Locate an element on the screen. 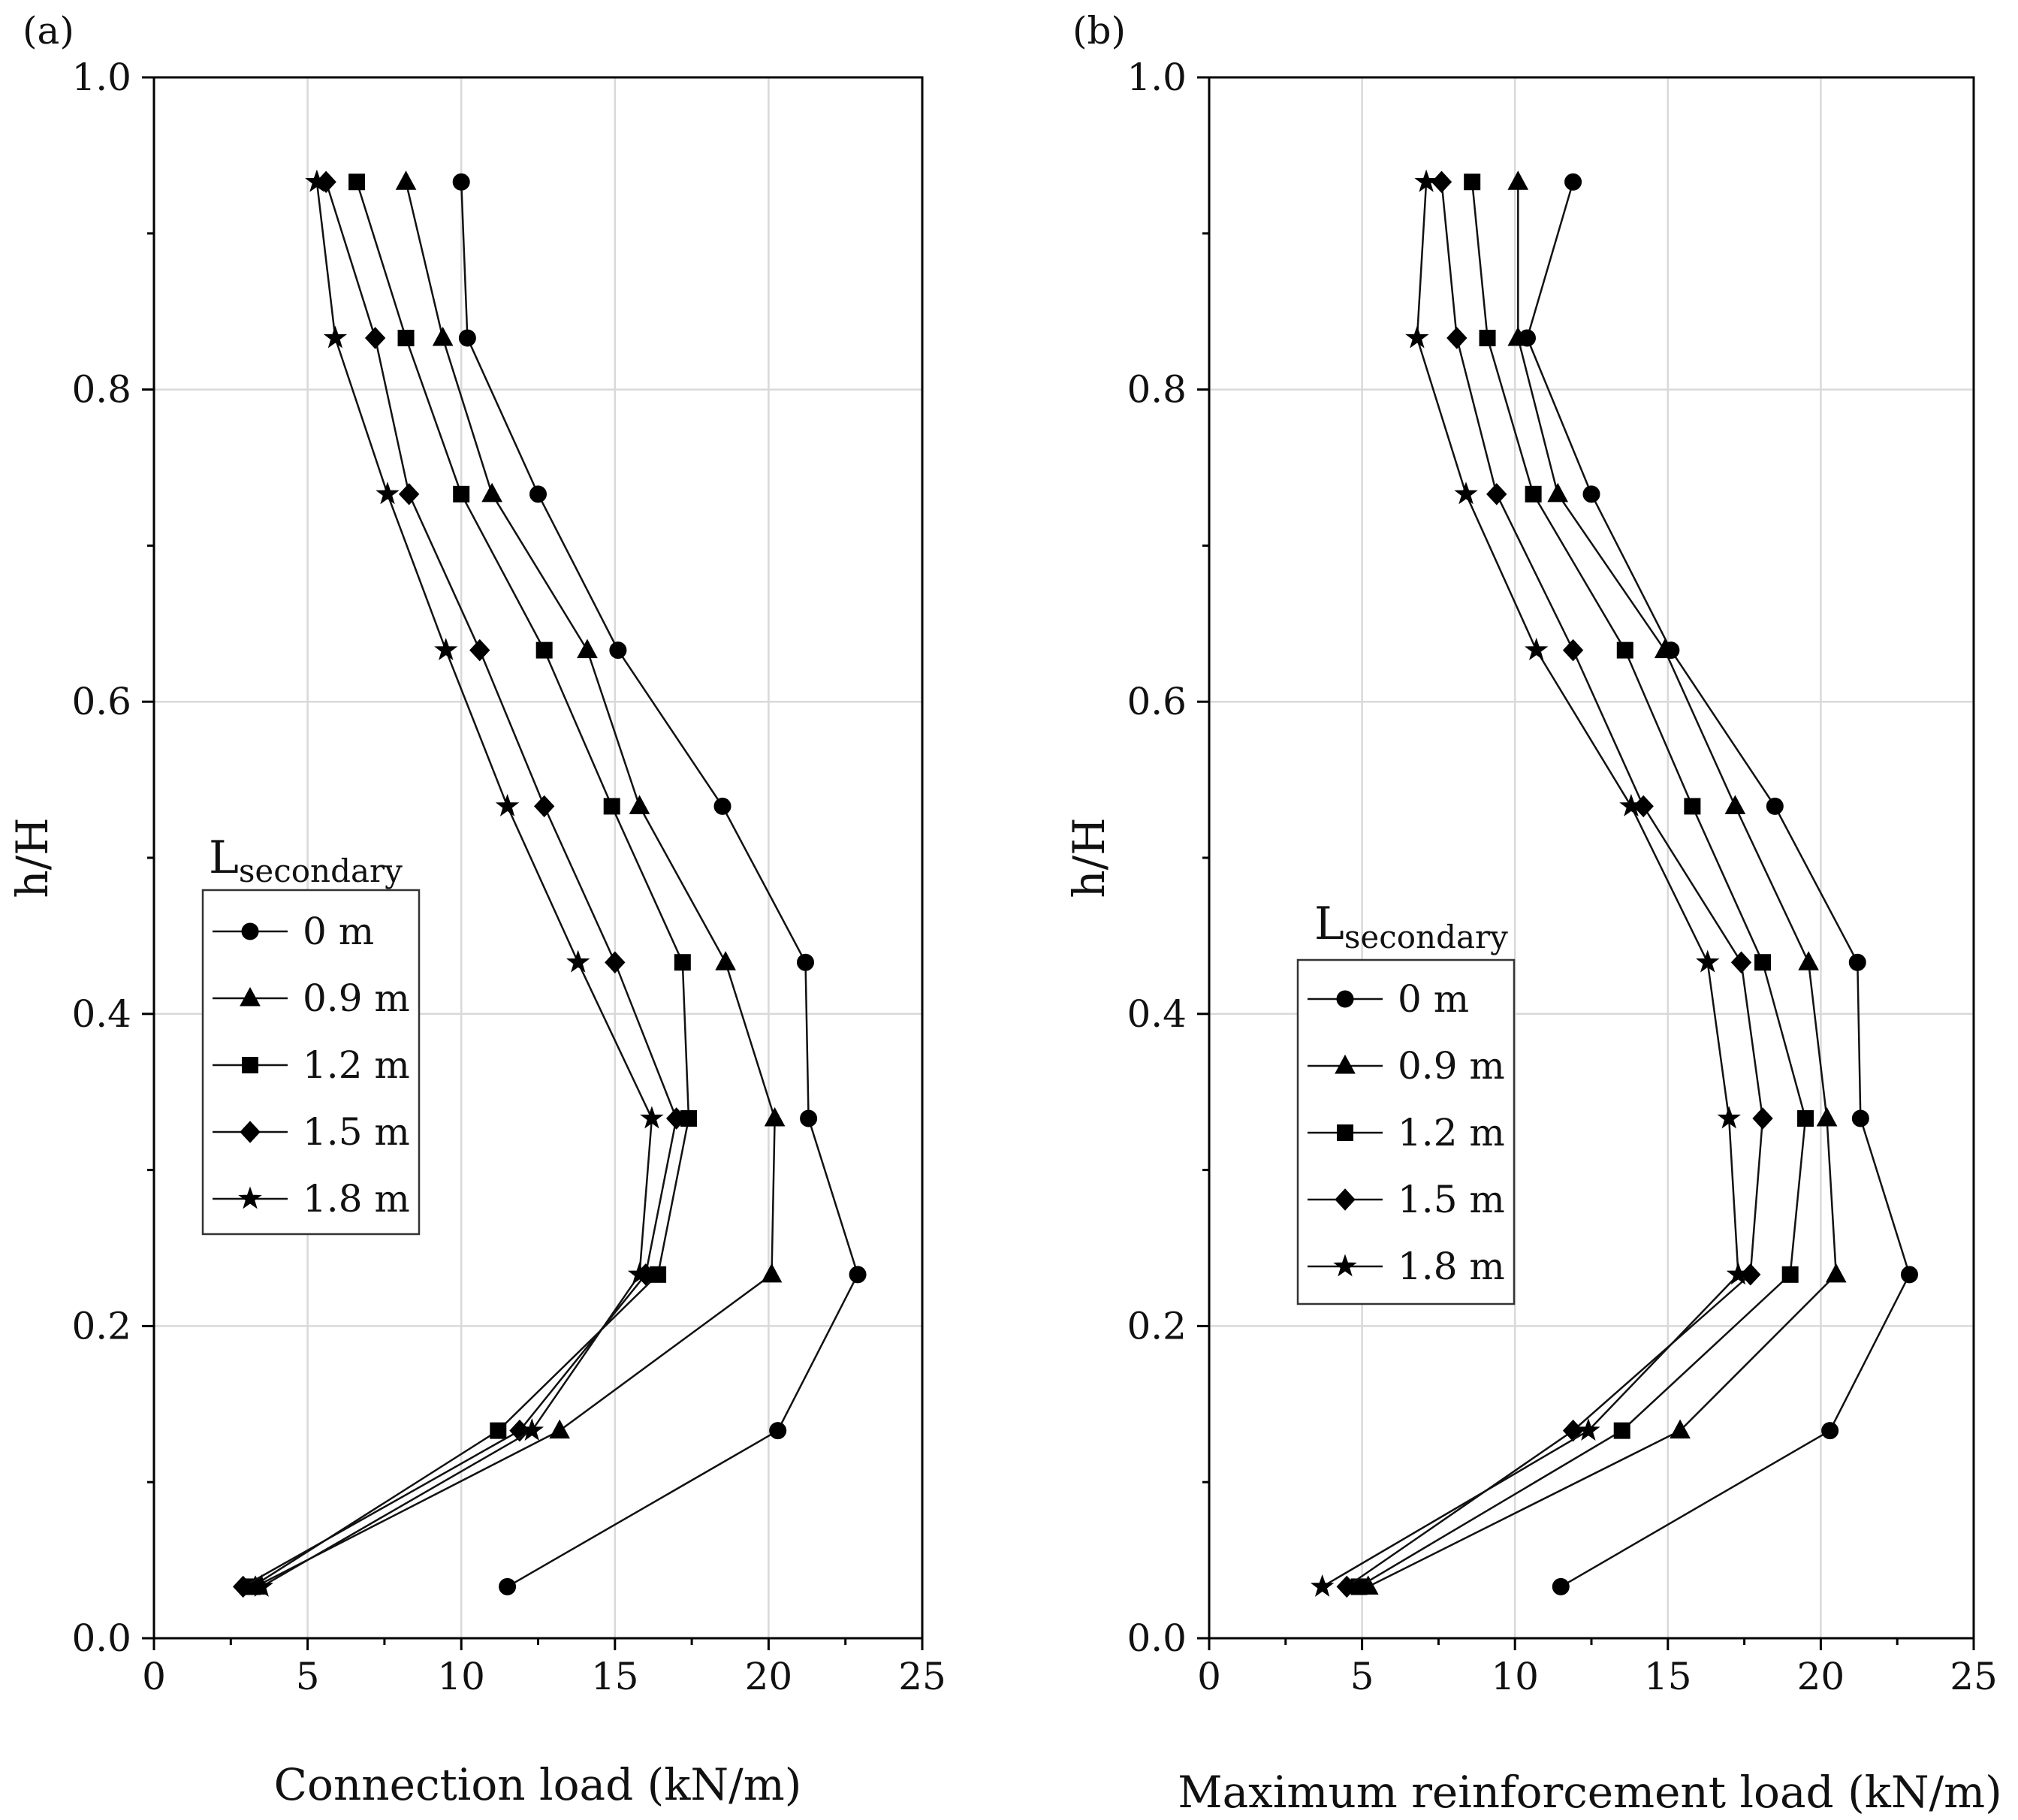 The width and height of the screenshot is (2018, 1820). panel-a-legend-entries: 0 m 0.9 m 1.2 m 1.5 is located at coordinates (311, 1065).